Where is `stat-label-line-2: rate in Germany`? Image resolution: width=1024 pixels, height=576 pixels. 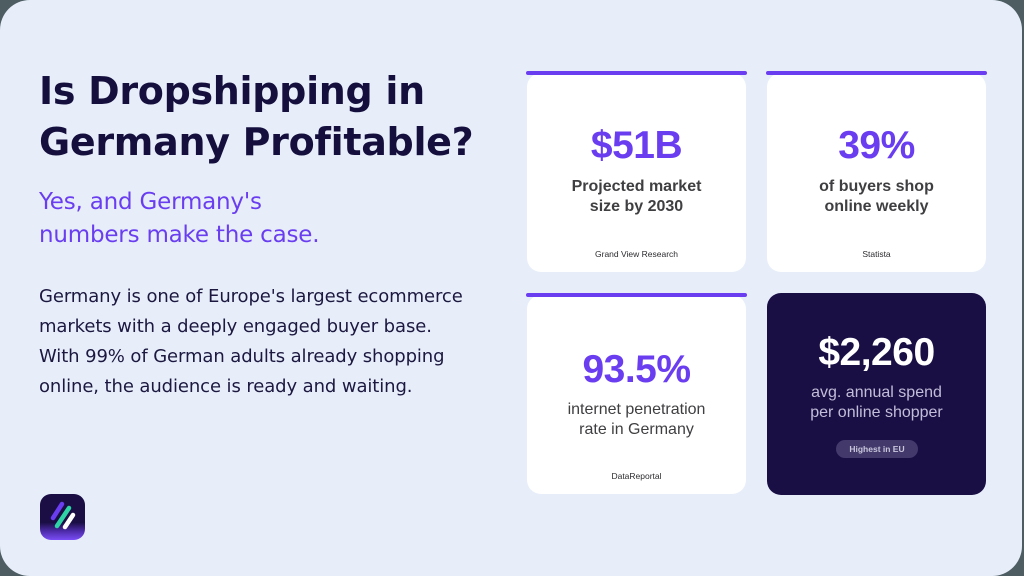 stat-label-line-2: rate in Germany is located at coordinates (636, 429).